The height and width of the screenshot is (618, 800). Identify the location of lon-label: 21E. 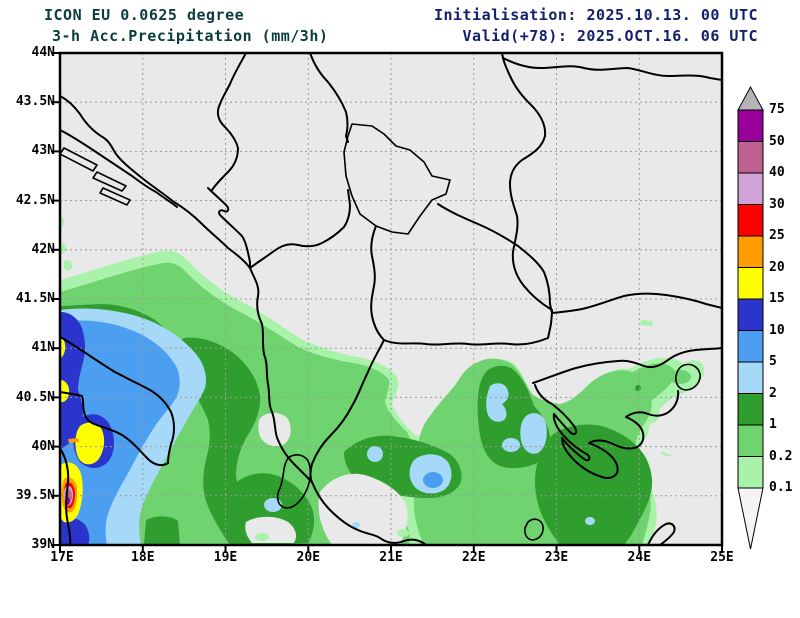
(391, 557).